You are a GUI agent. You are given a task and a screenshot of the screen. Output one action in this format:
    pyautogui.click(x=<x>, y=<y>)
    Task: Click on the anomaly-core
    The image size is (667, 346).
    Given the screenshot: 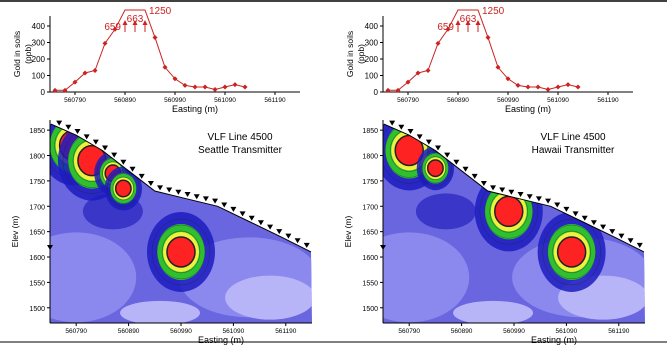 What is the action you would take?
    pyautogui.click(x=123, y=188)
    